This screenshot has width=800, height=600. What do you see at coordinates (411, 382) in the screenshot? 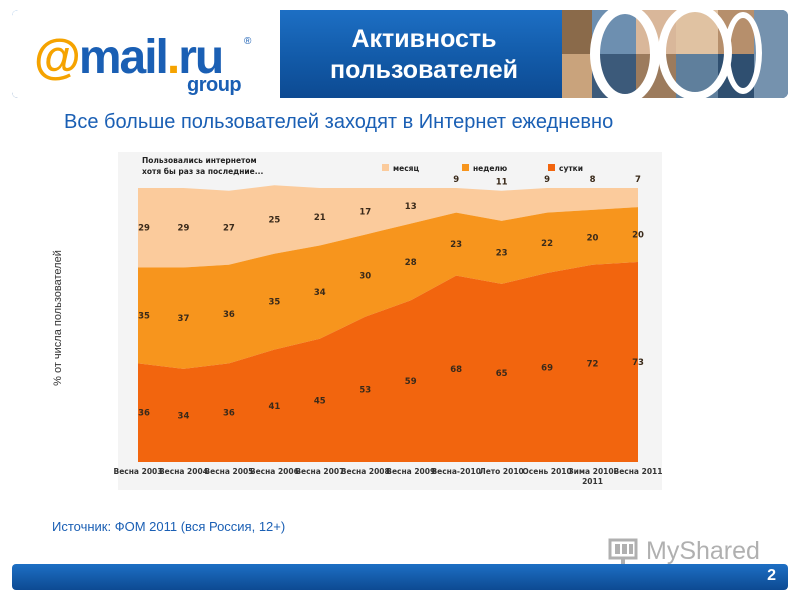
I see `data-label-day: 59` at bounding box center [411, 382].